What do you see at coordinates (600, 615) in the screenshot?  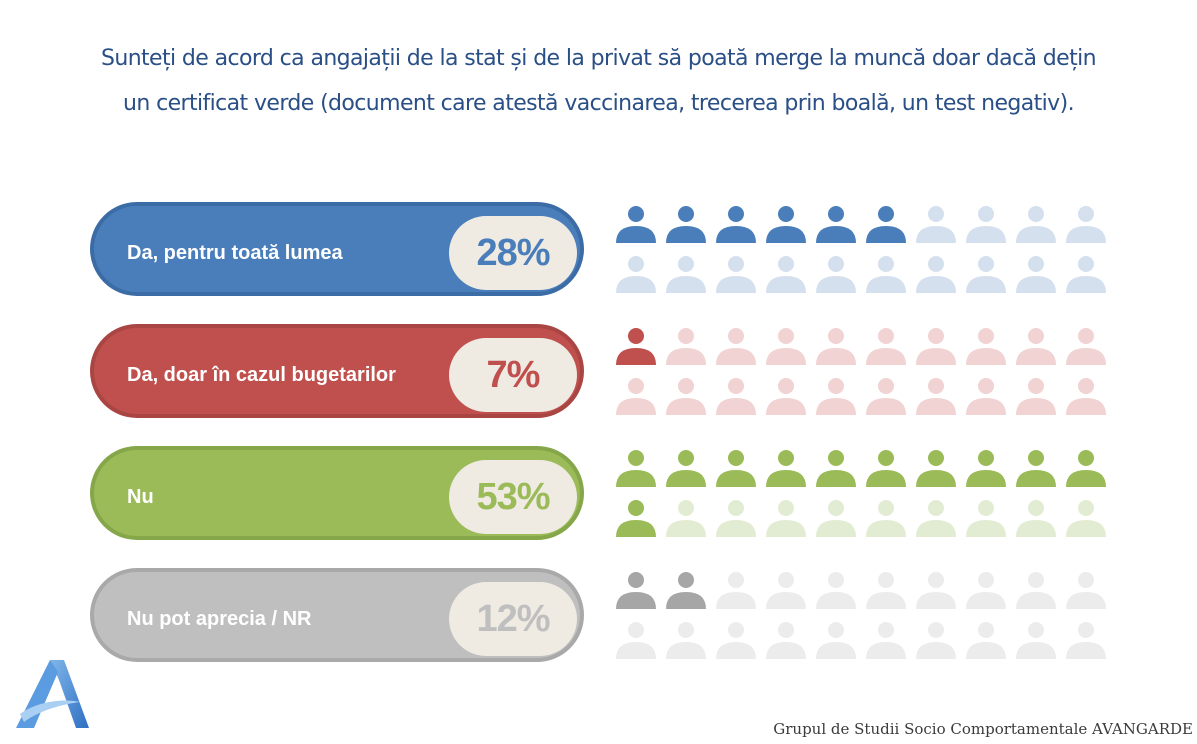 I see `answer-row-4: Nu pot aprecia / NR 12%` at bounding box center [600, 615].